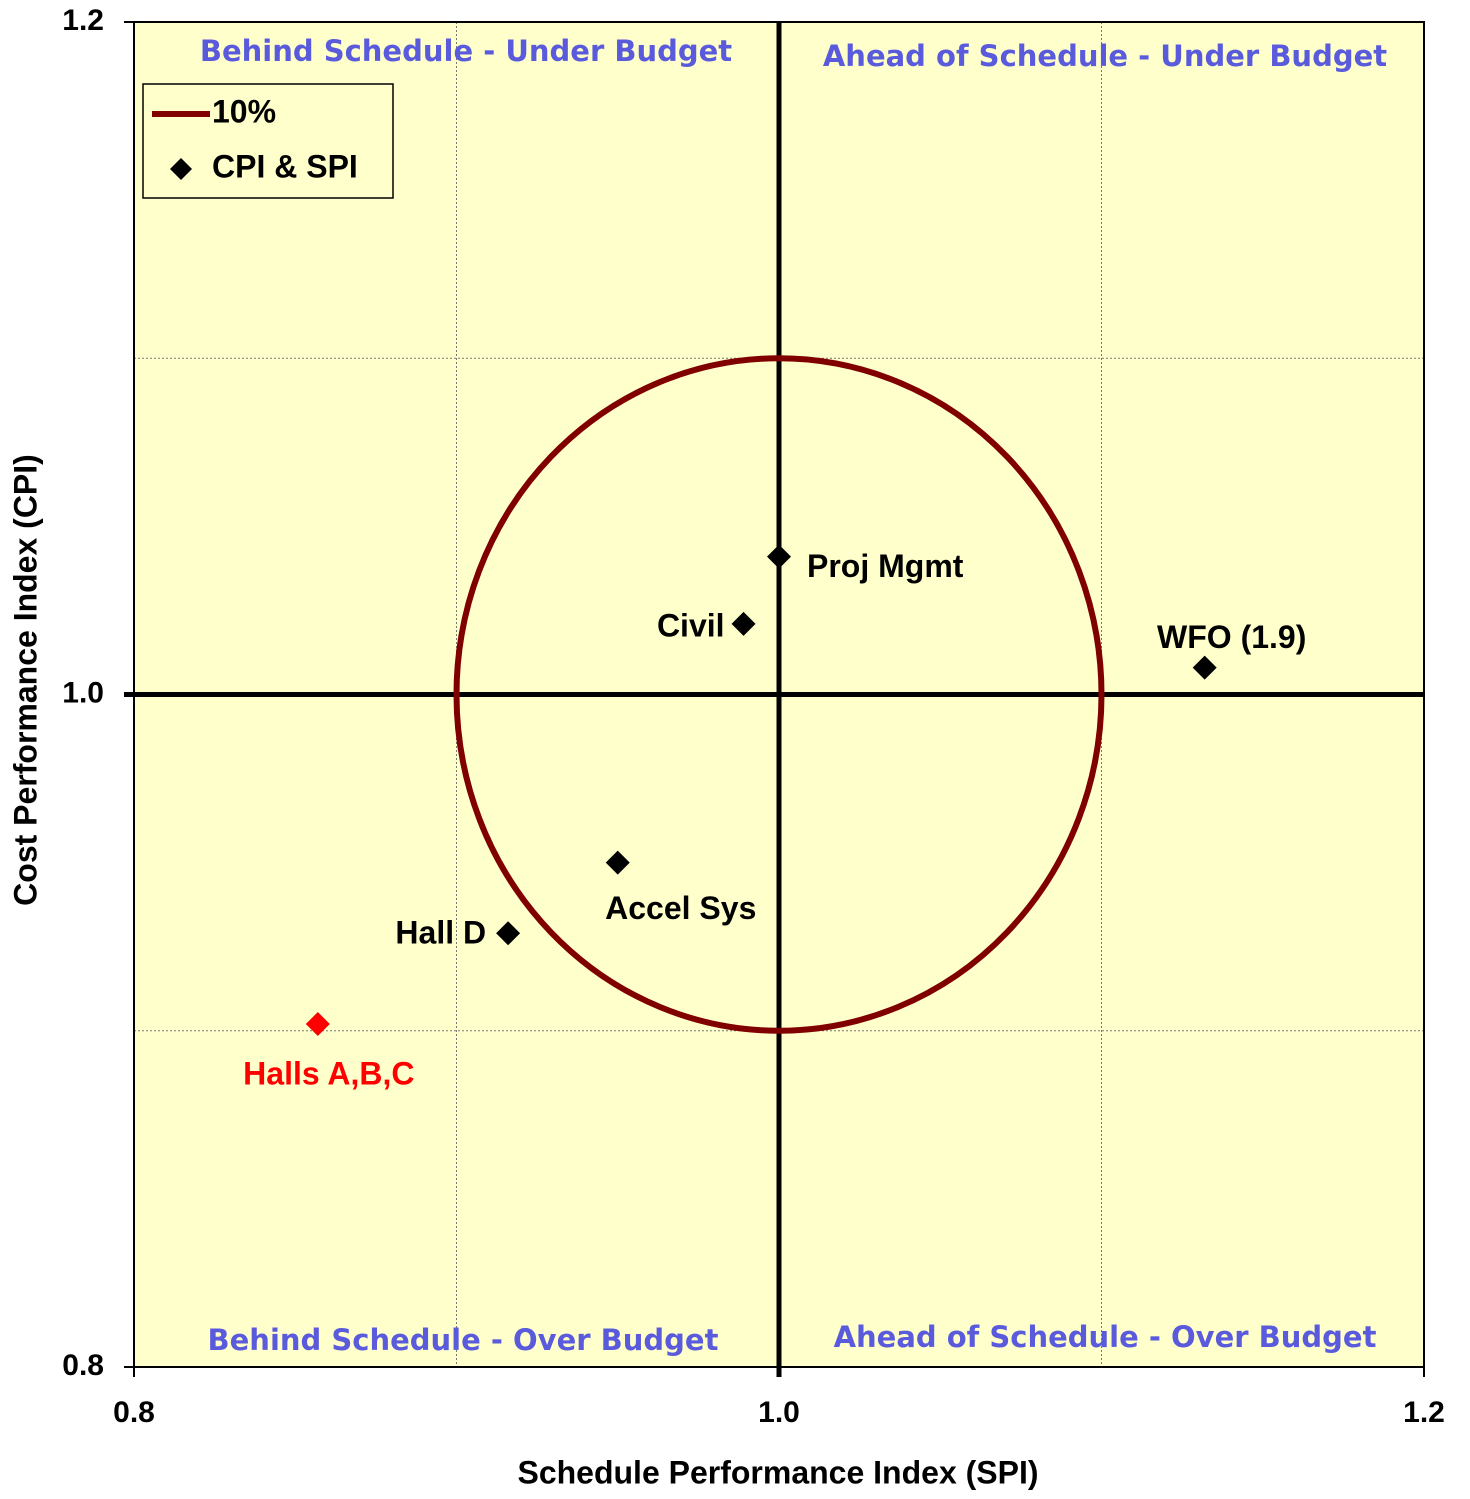 The image size is (1470, 1499). Describe the element at coordinates (181, 169) in the screenshot. I see `legend-marker` at that location.